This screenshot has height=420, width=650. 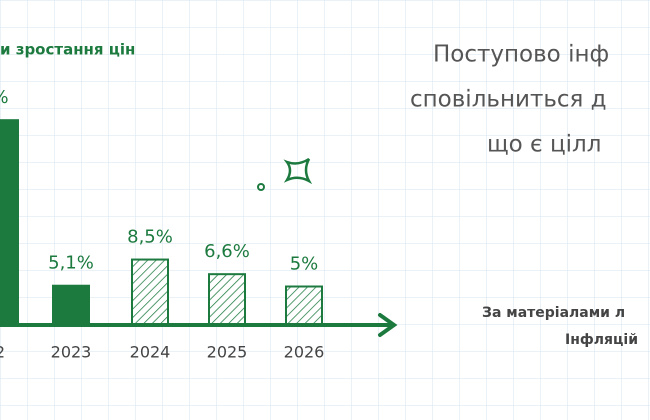 What do you see at coordinates (601, 340) in the screenshot?
I see `source-line: Інфляцій` at bounding box center [601, 340].